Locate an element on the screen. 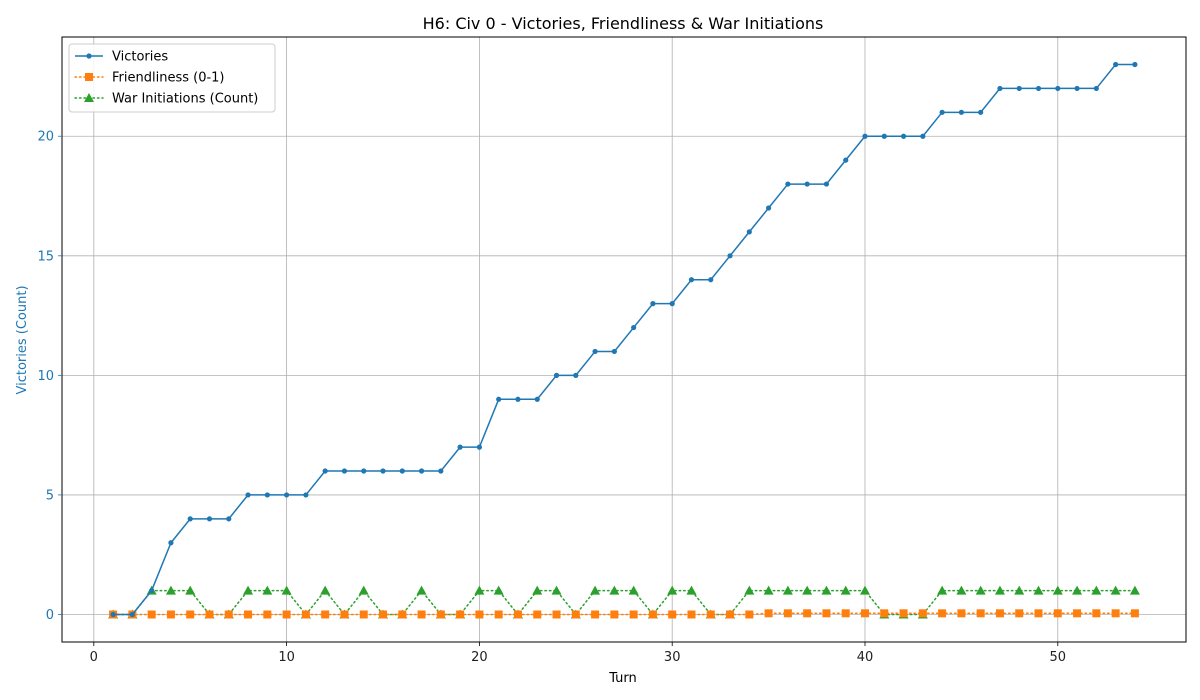  x-axis-label: Turn is located at coordinates (622, 678).